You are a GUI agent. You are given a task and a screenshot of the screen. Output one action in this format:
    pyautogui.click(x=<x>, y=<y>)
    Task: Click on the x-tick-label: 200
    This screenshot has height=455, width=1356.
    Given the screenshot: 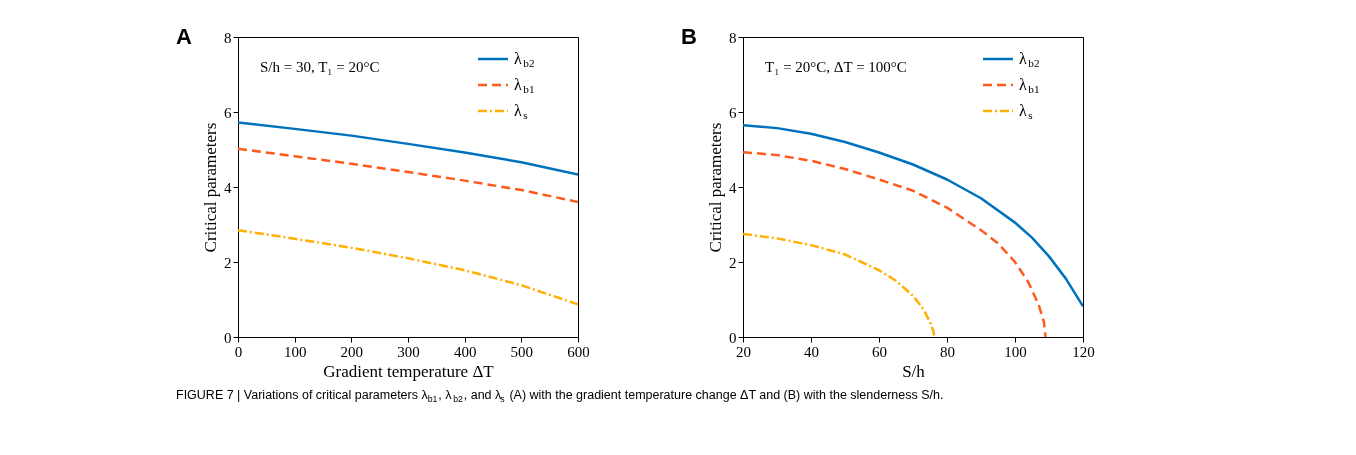 What is the action you would take?
    pyautogui.click(x=352, y=351)
    